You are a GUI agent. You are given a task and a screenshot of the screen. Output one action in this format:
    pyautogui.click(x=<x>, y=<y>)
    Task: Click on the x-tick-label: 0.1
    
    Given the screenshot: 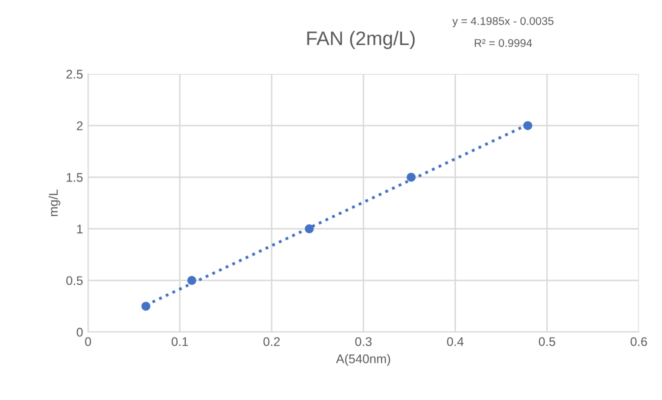 What is the action you would take?
    pyautogui.click(x=180, y=341)
    